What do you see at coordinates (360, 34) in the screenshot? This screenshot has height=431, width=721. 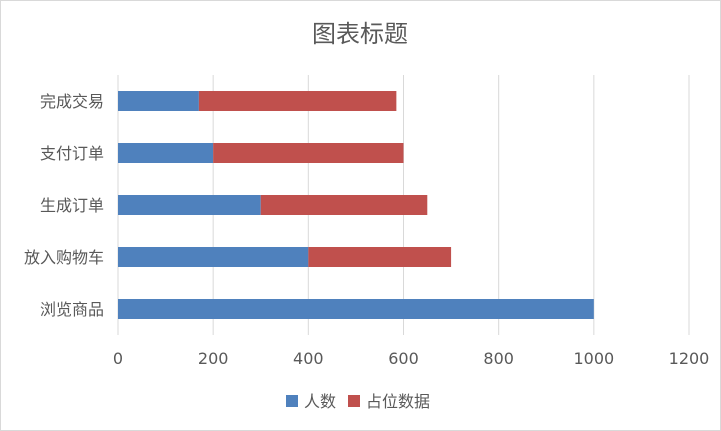 I see `chart-title: 图表标题` at bounding box center [360, 34].